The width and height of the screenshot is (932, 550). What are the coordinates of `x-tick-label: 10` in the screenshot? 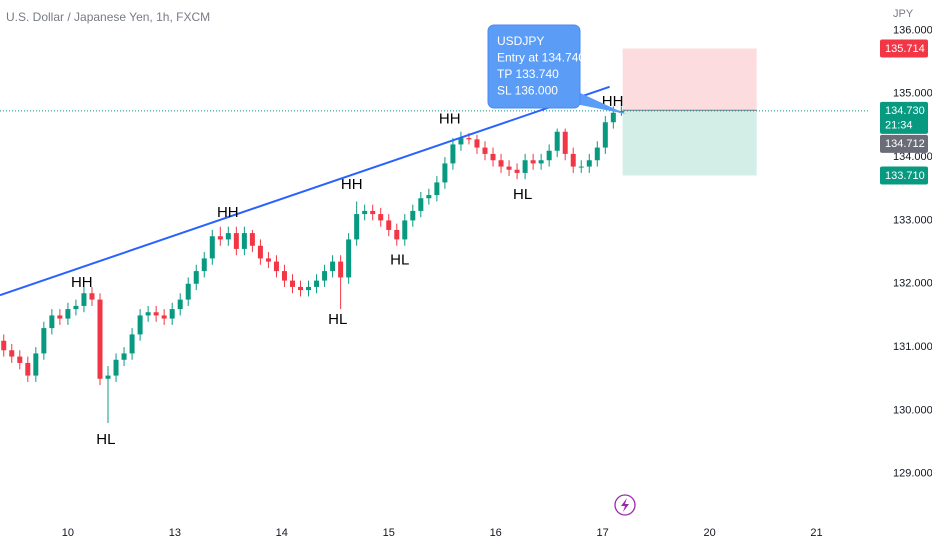 It's located at (68, 533).